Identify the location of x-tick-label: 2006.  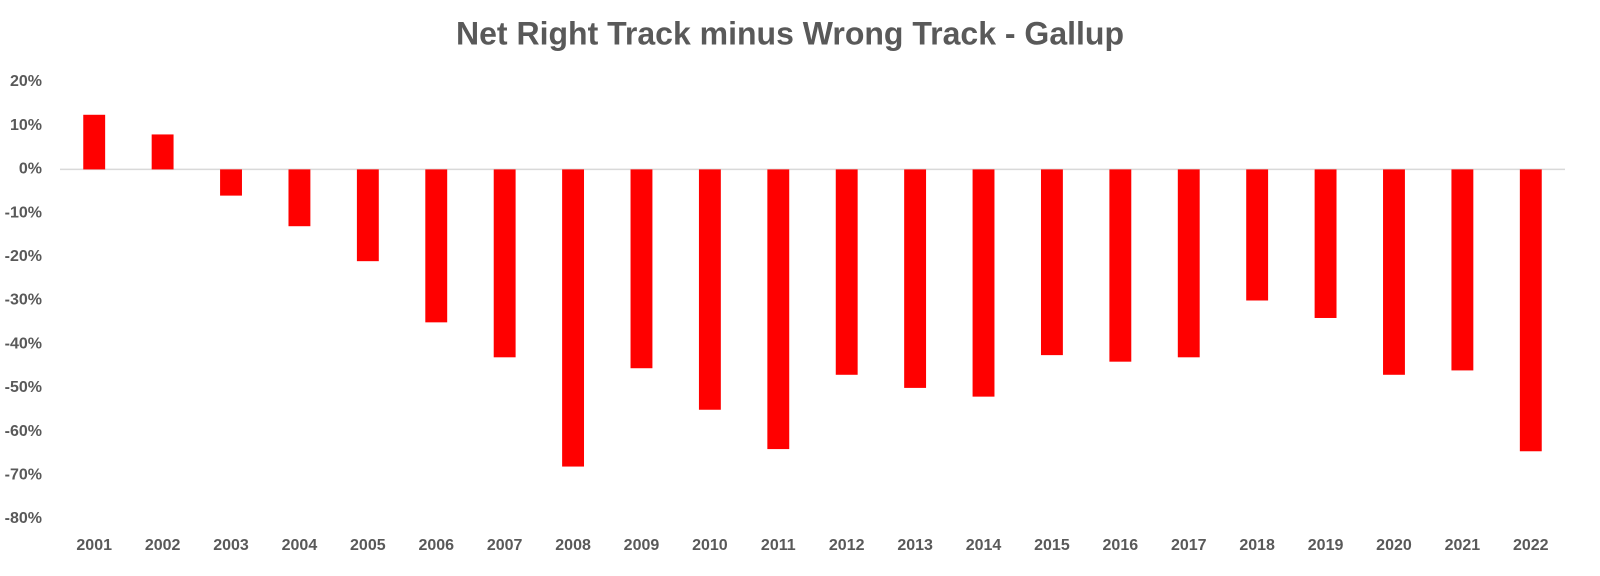
(436, 545).